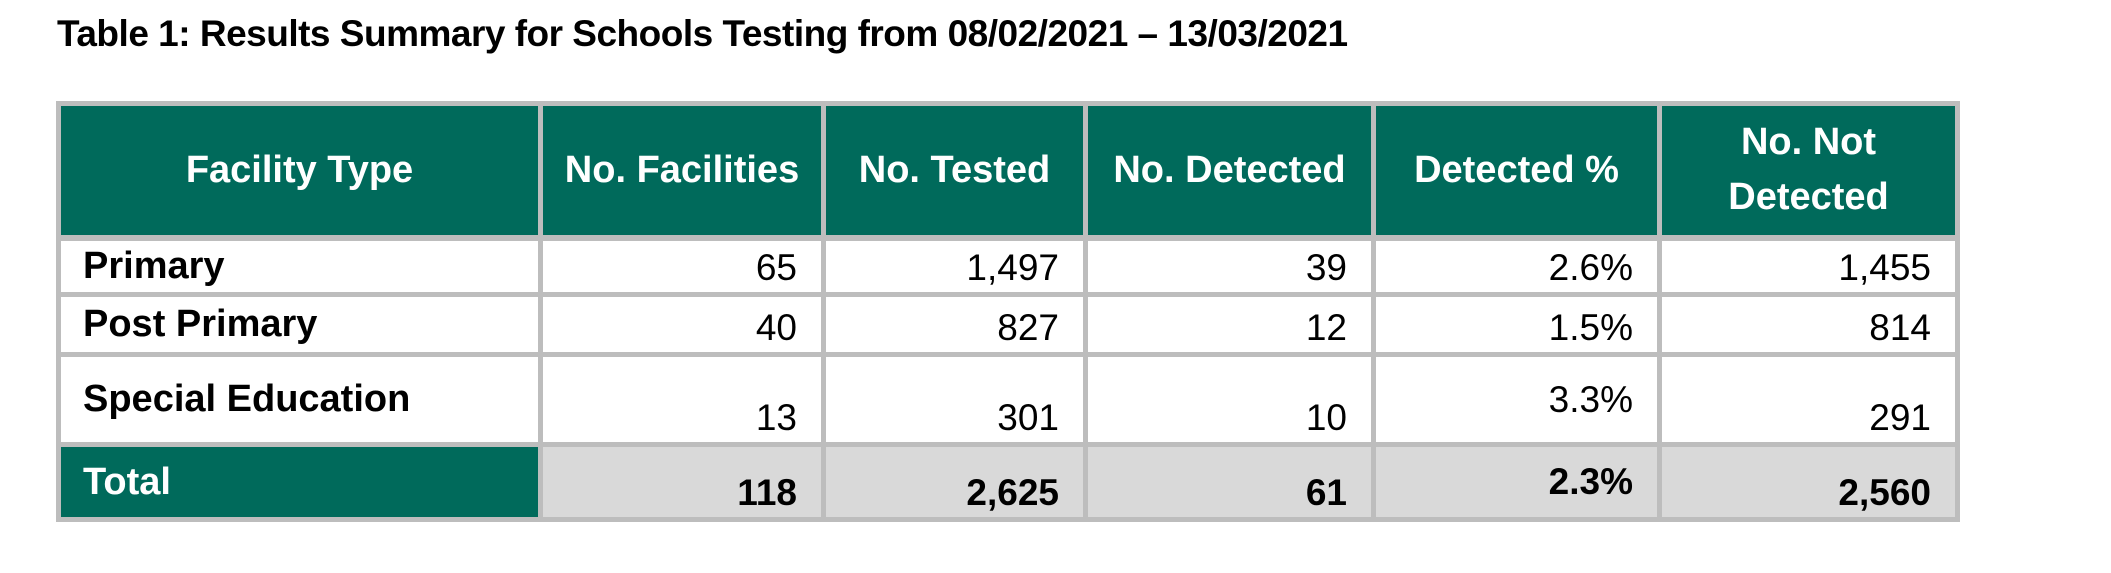  Describe the element at coordinates (299, 399) in the screenshot. I see `facility-type-cell: Special Education` at that location.